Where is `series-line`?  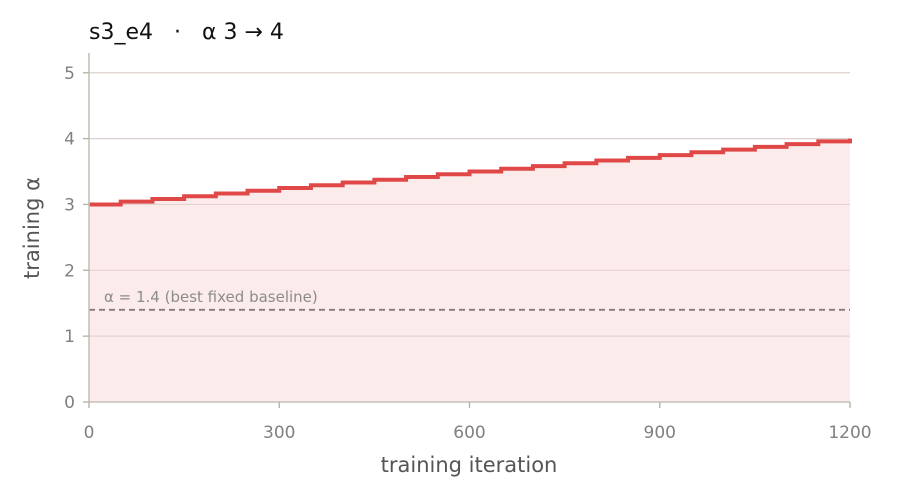 series-line is located at coordinates (470, 172).